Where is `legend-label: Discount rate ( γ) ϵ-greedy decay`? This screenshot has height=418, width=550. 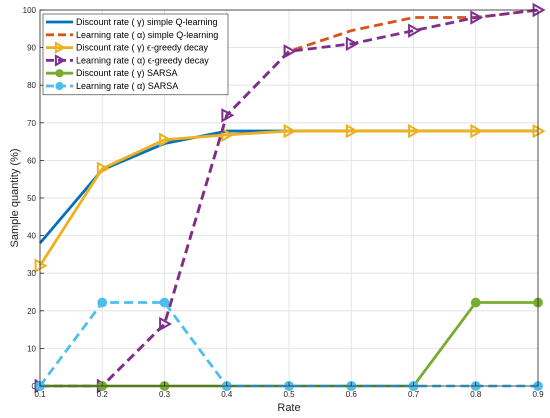 legend-label: Discount rate ( γ) ϵ-greedy decay is located at coordinates (142, 48).